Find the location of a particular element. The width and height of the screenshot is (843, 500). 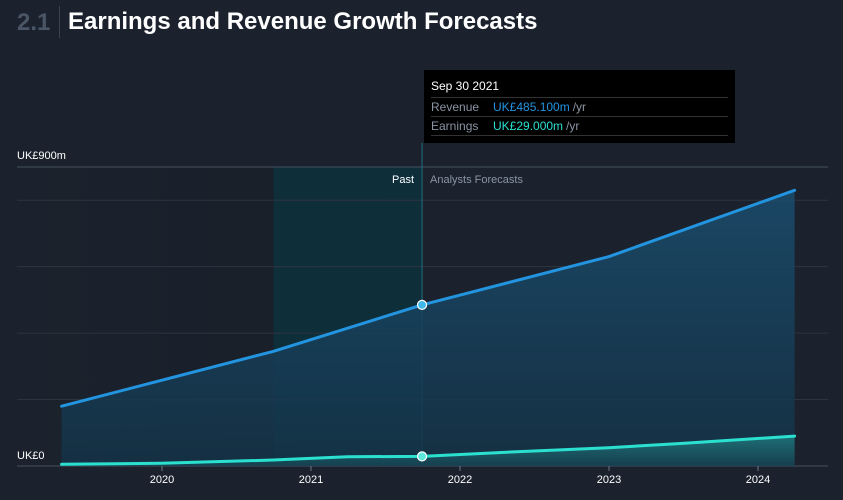

area-earnings is located at coordinates (428, 451).